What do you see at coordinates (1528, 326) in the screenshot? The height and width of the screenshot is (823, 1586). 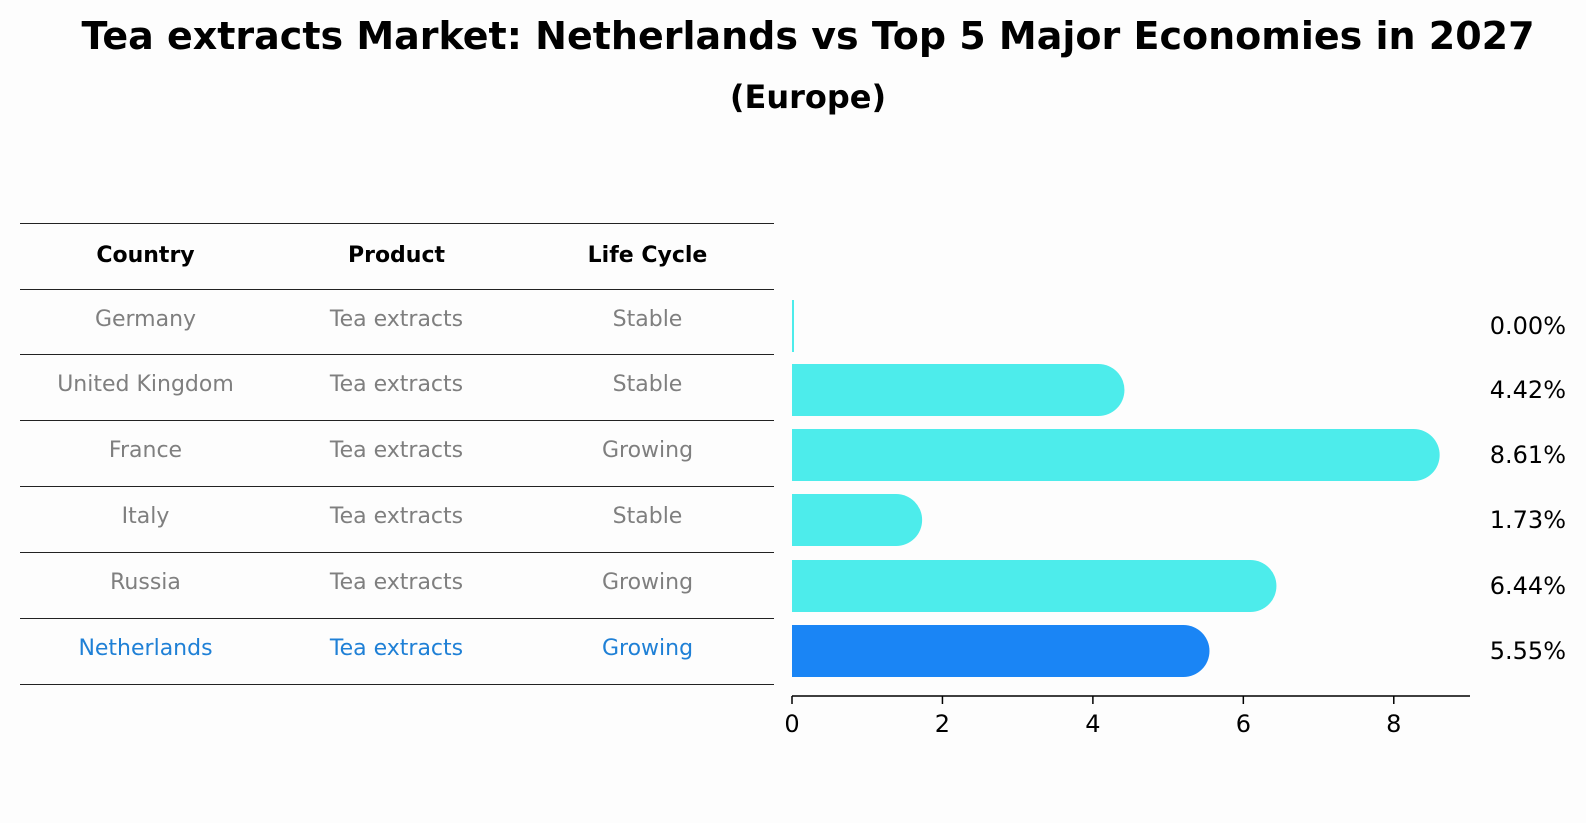 I see `value-label: 0.00%` at bounding box center [1528, 326].